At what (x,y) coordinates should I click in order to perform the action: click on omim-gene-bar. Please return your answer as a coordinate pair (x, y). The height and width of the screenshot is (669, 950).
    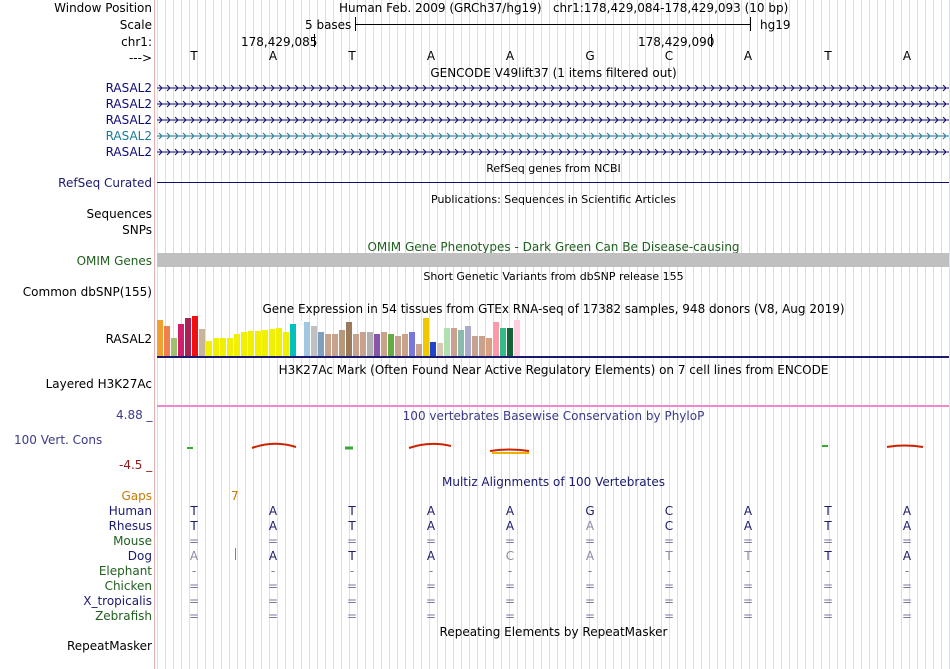
    Looking at the image, I should click on (553, 260).